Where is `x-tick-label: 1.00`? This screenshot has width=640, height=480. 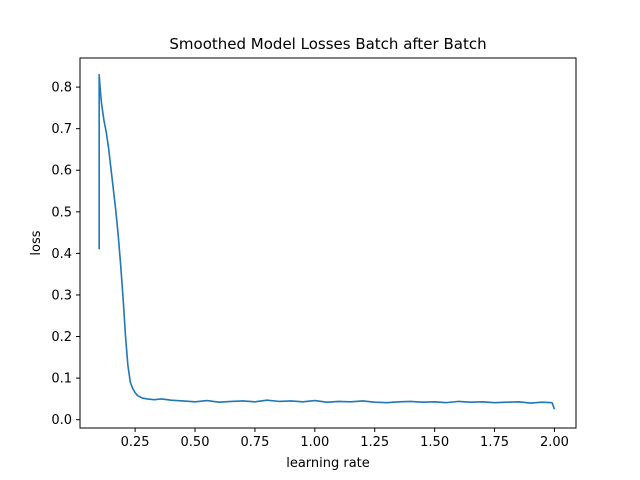
x-tick-label: 1.00 is located at coordinates (314, 442).